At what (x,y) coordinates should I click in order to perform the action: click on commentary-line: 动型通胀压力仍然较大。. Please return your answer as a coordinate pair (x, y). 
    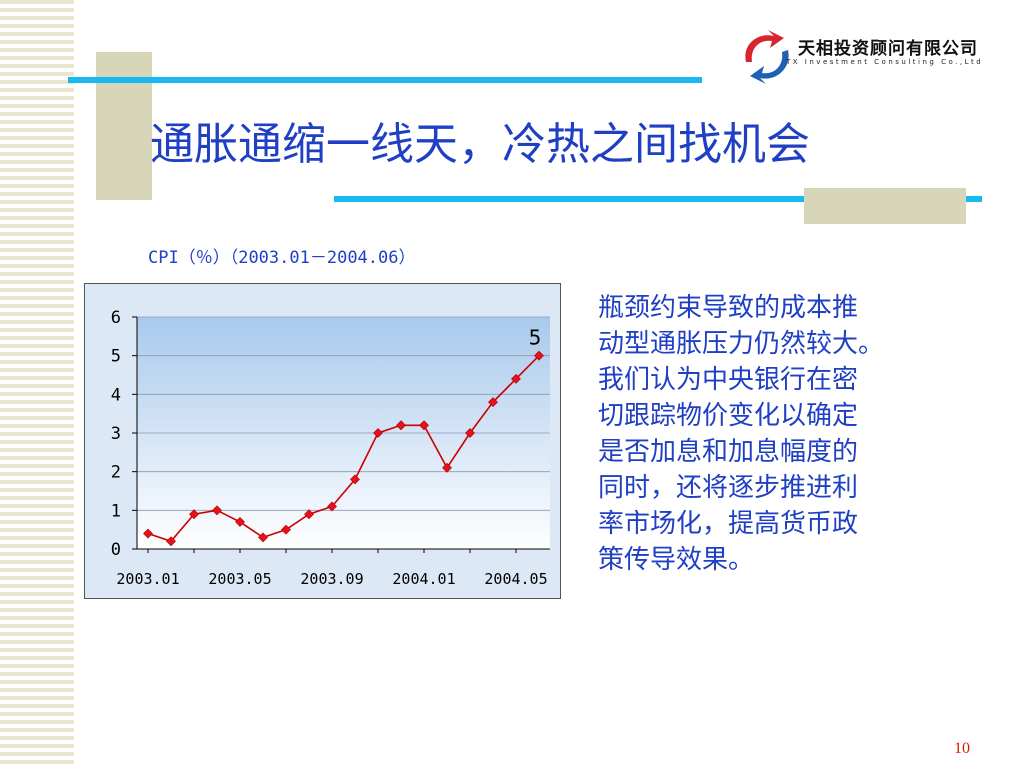
    Looking at the image, I should click on (741, 344).